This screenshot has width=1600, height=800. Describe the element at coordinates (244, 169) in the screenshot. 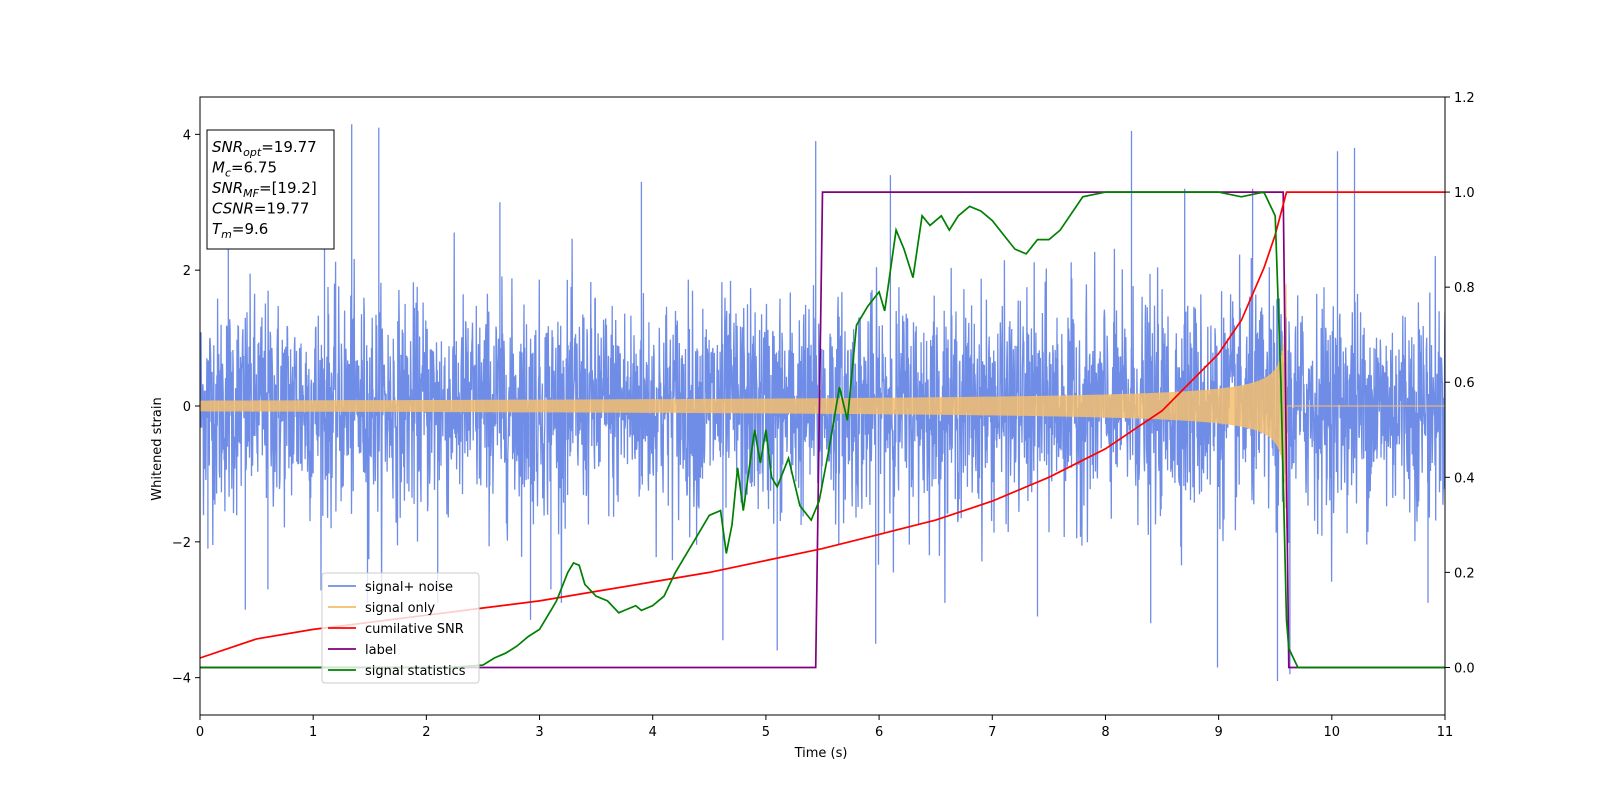

I see `info-line: Mc=6.75` at that location.